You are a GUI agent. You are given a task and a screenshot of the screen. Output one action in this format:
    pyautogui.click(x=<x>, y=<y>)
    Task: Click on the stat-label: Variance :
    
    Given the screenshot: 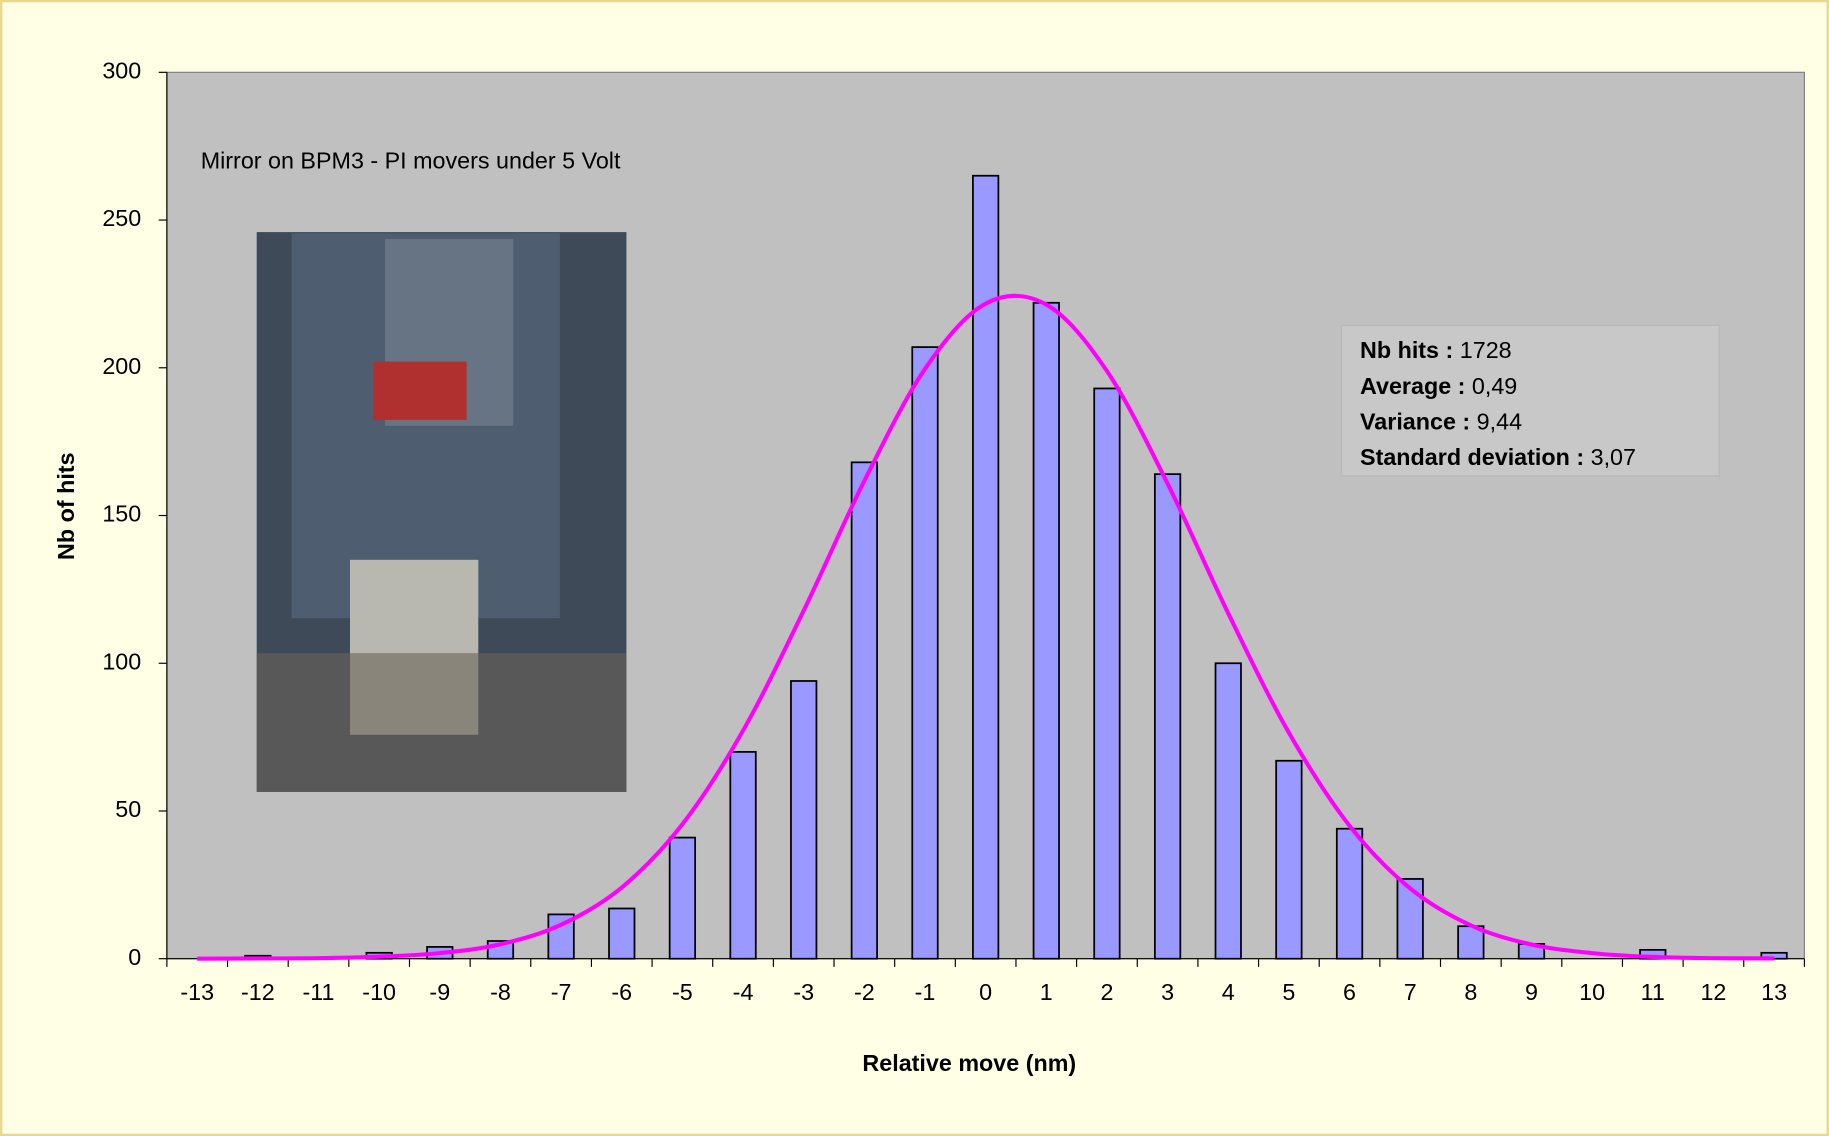 What is the action you would take?
    pyautogui.click(x=1415, y=422)
    